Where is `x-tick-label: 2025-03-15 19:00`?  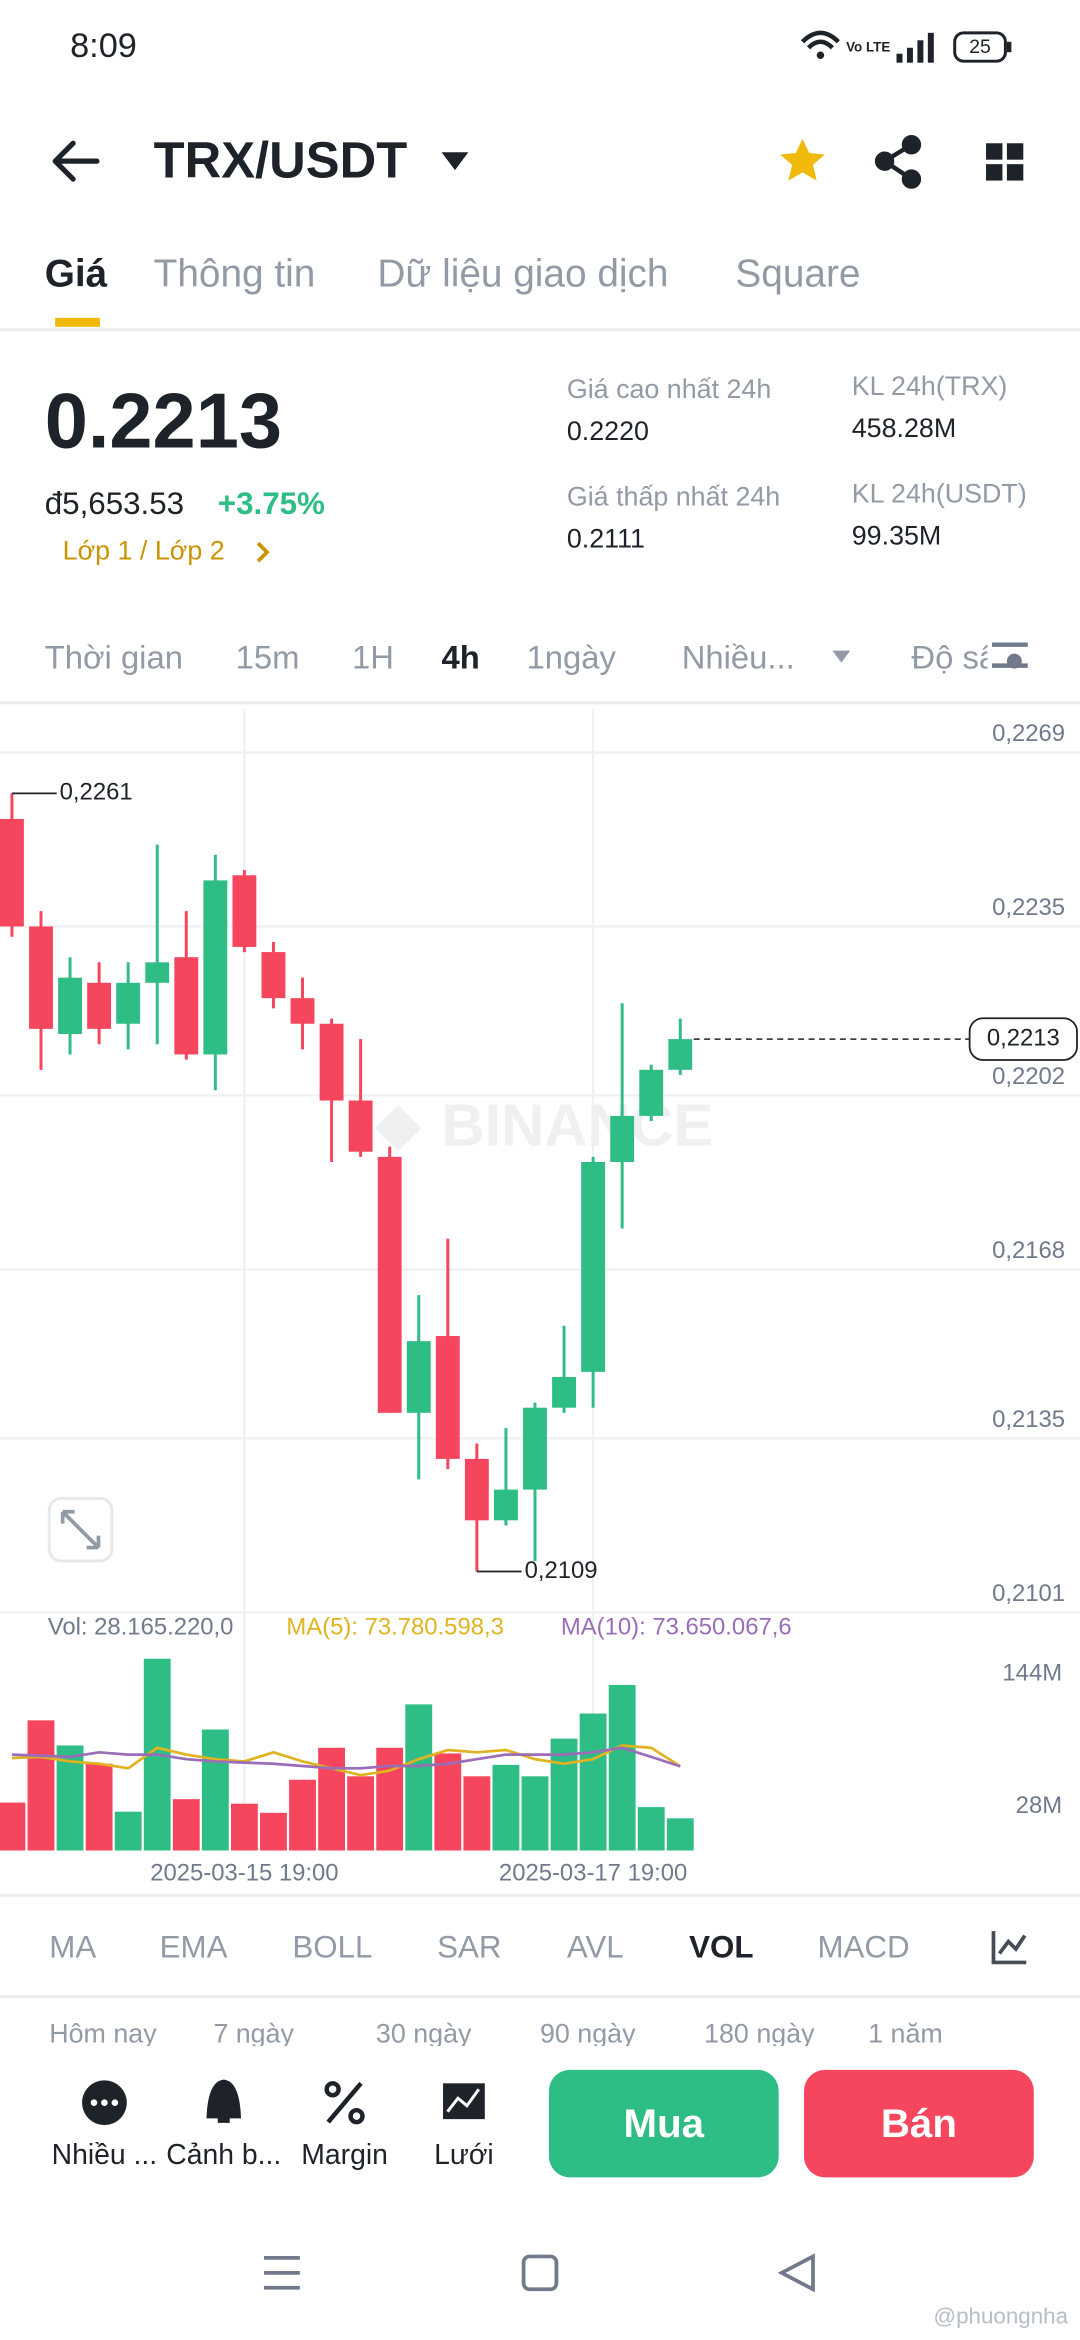 x-tick-label: 2025-03-15 19:00 is located at coordinates (244, 1873).